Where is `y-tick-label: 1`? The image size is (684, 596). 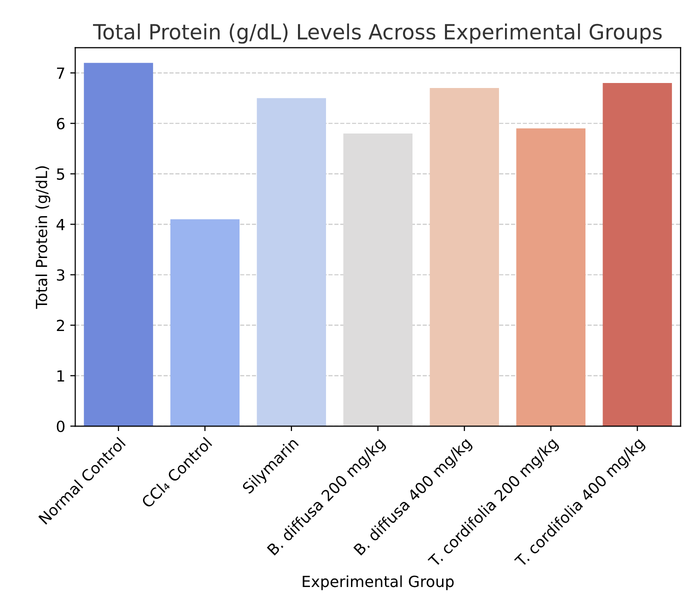
y-tick-label: 1 is located at coordinates (60, 376).